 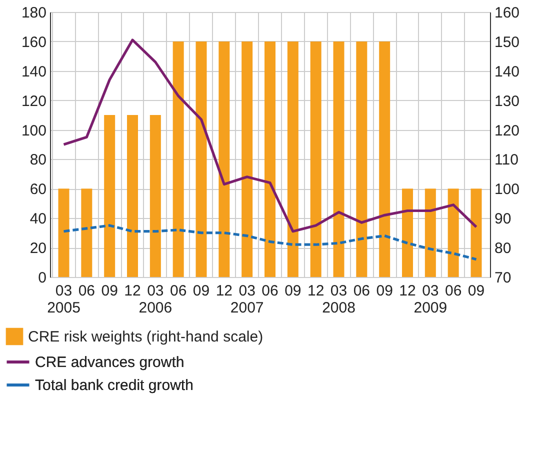 What do you see at coordinates (507, 131) in the screenshot?
I see `y2-tick-label: 120` at bounding box center [507, 131].